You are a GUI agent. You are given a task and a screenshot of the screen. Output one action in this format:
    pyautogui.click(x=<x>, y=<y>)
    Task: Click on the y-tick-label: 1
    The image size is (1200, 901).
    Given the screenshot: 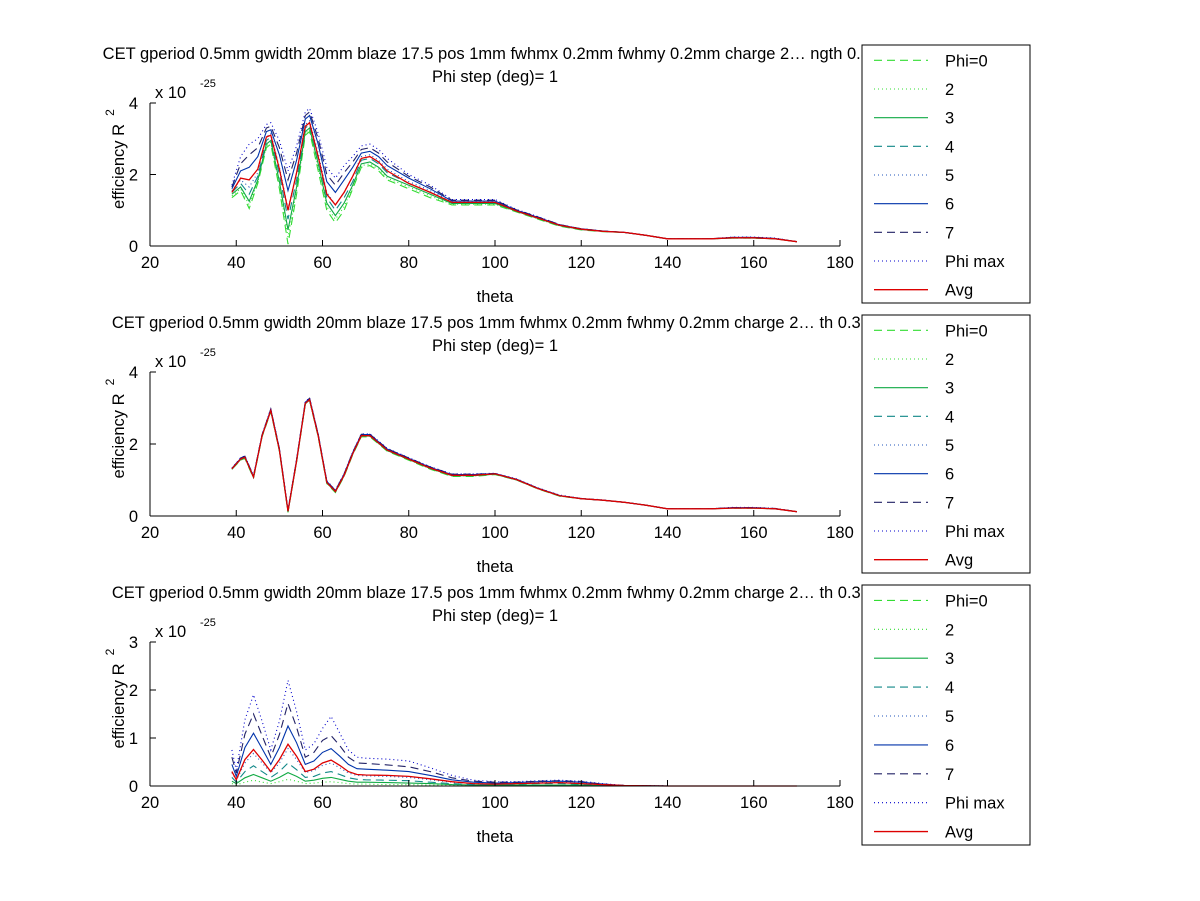 What is the action you would take?
    pyautogui.click(x=133, y=739)
    